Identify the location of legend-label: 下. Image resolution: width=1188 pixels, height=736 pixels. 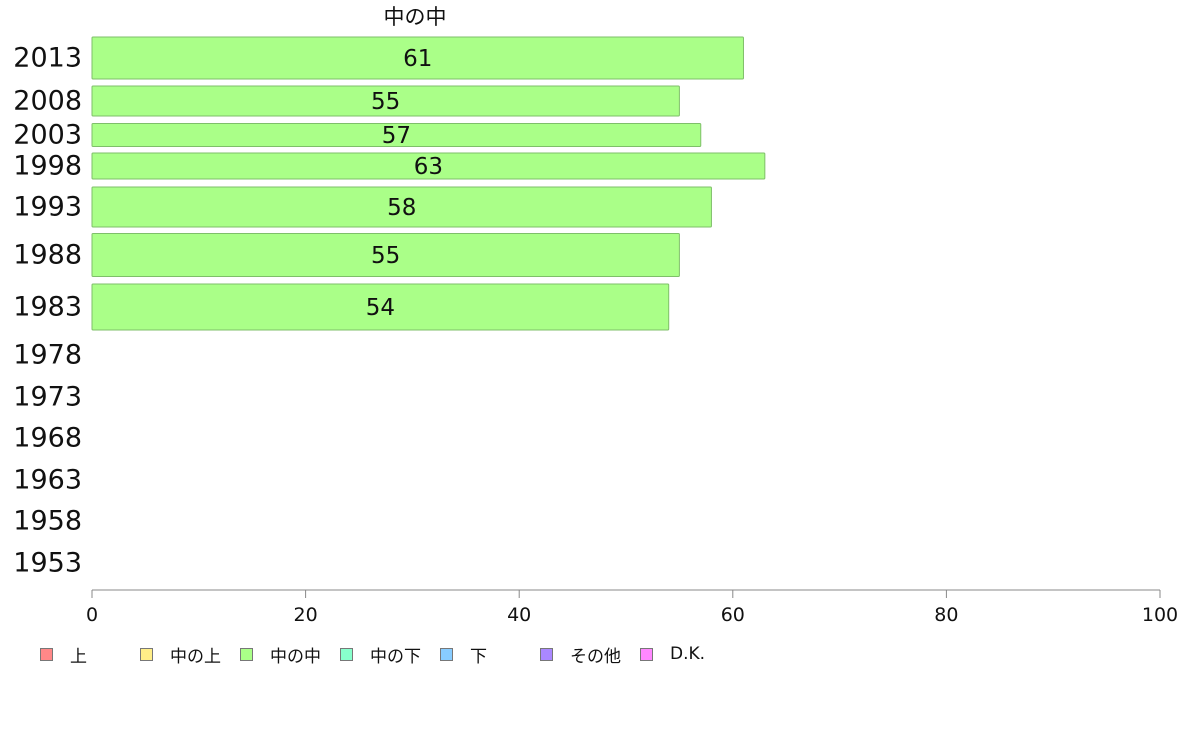
(478, 656).